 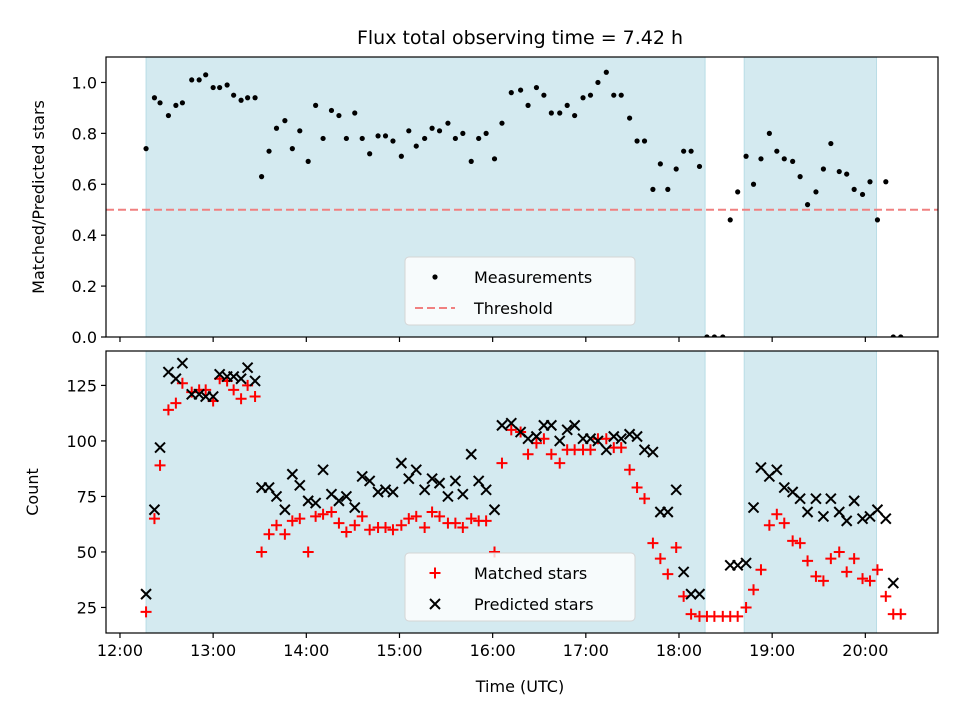 I want to click on chart-title: Flux total observing time = 7.42 h, so click(x=520, y=38).